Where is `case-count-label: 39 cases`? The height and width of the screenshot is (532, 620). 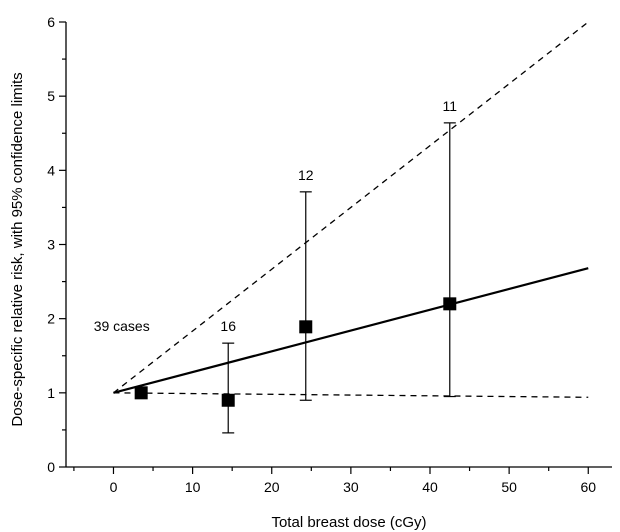
case-count-label: 39 cases is located at coordinates (122, 326).